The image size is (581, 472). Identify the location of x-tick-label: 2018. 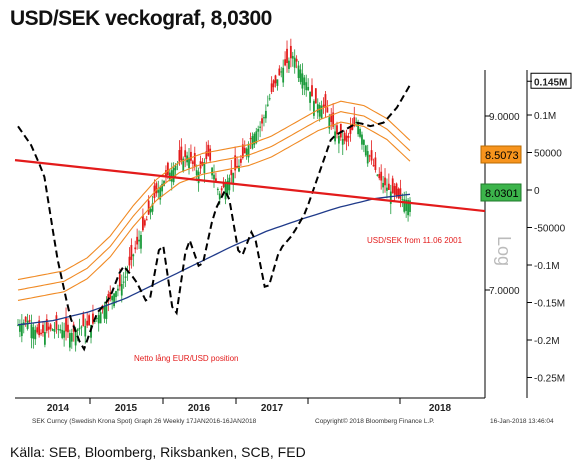
(440, 408).